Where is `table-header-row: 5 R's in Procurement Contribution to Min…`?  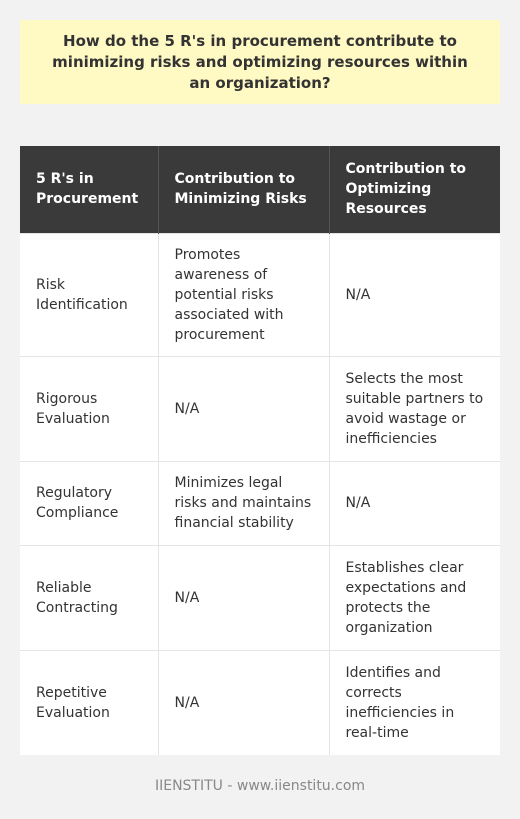 table-header-row: 5 R's in Procurement Contribution to Min… is located at coordinates (260, 189).